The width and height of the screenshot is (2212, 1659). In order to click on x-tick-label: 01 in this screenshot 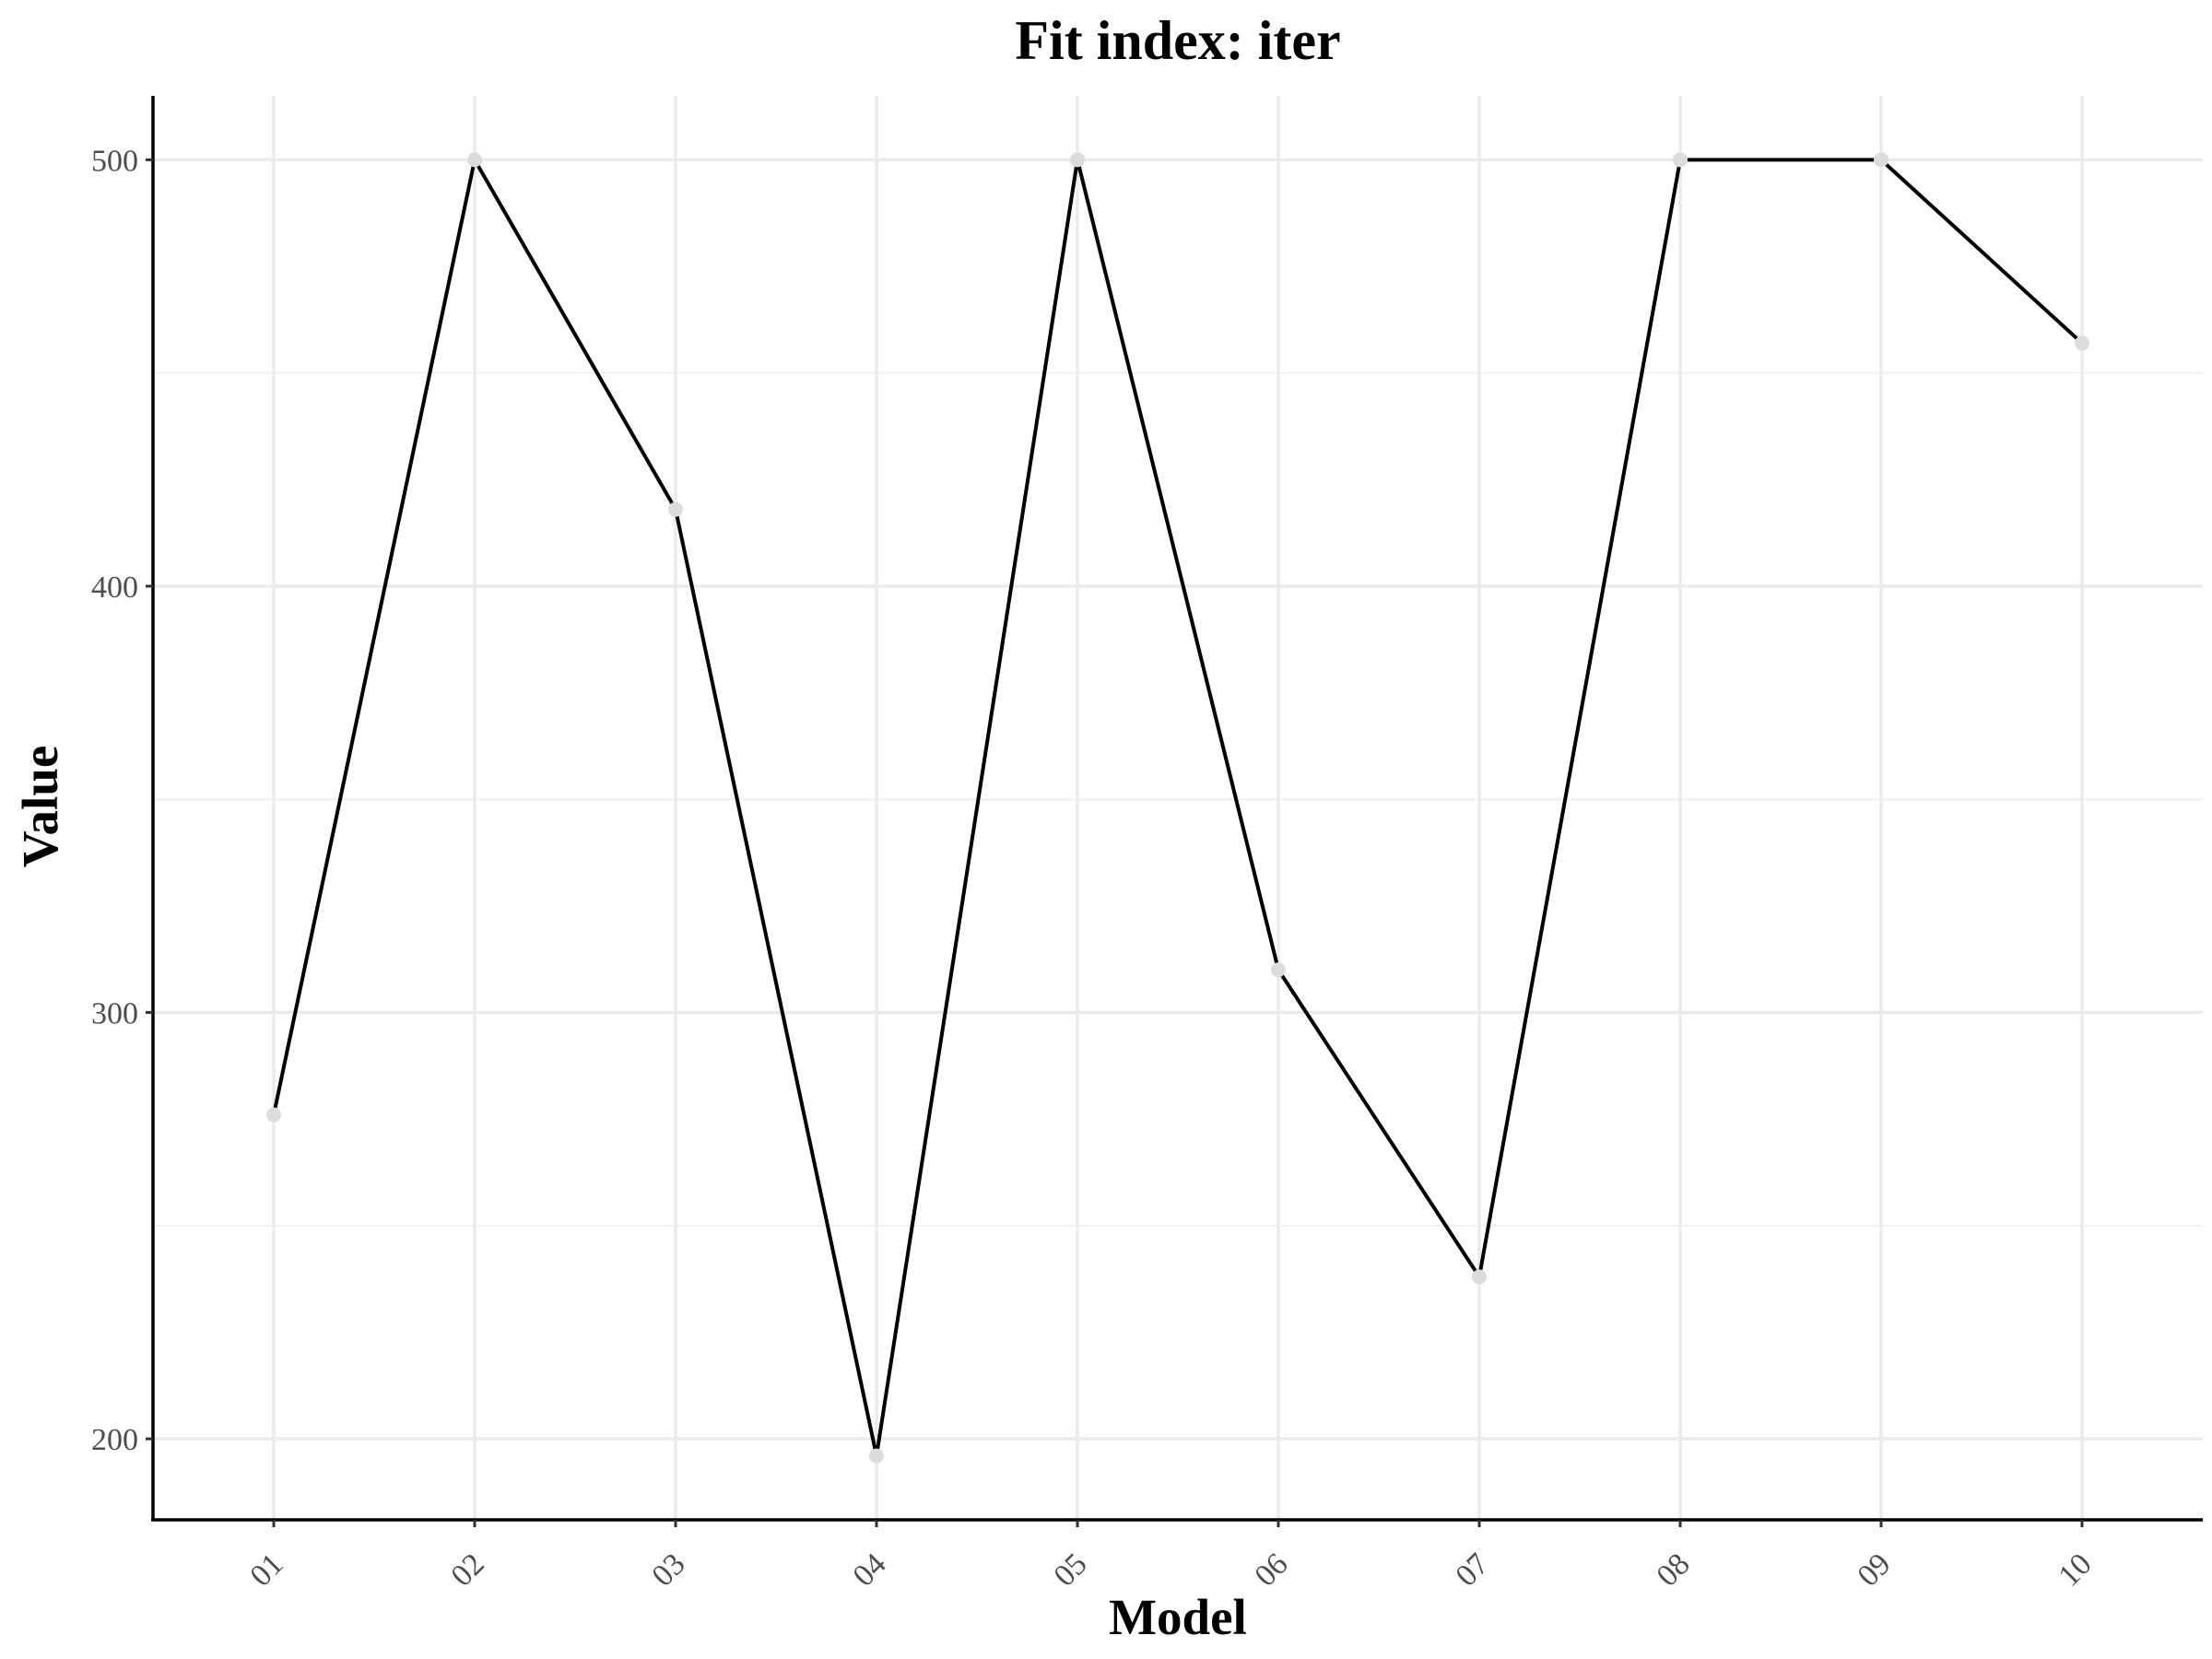, I will do `click(266, 1570)`.